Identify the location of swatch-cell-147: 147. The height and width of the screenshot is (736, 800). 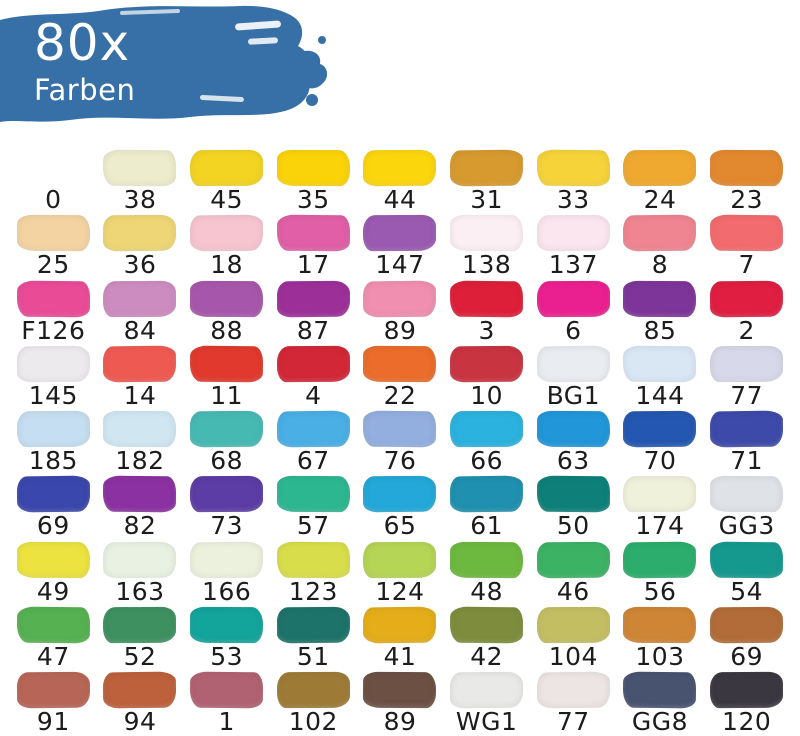
(400, 245).